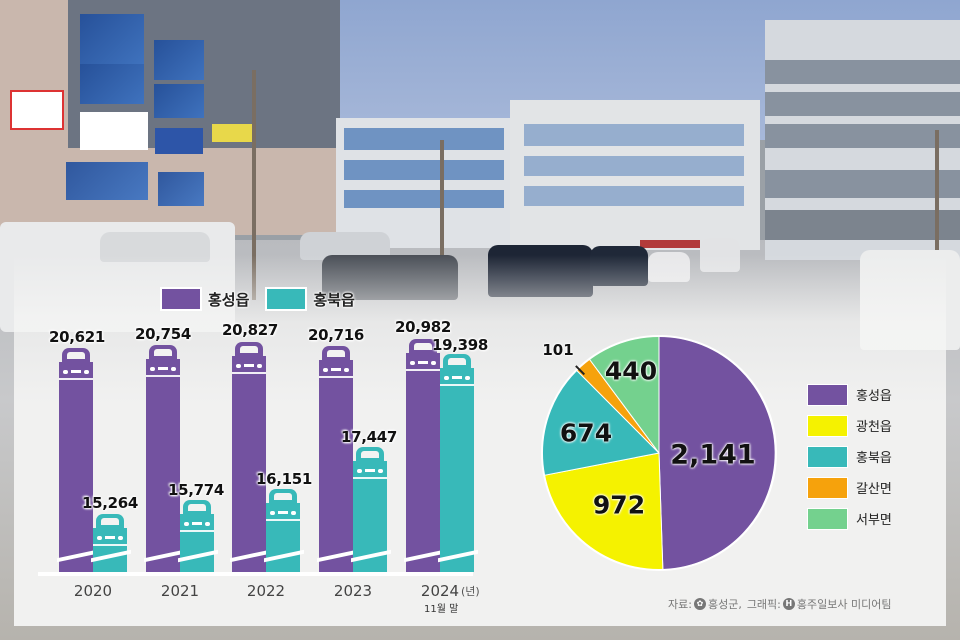 The height and width of the screenshot is (640, 960). Describe the element at coordinates (849, 487) in the screenshot. I see `legend-item-galsan: 갈산면` at that location.